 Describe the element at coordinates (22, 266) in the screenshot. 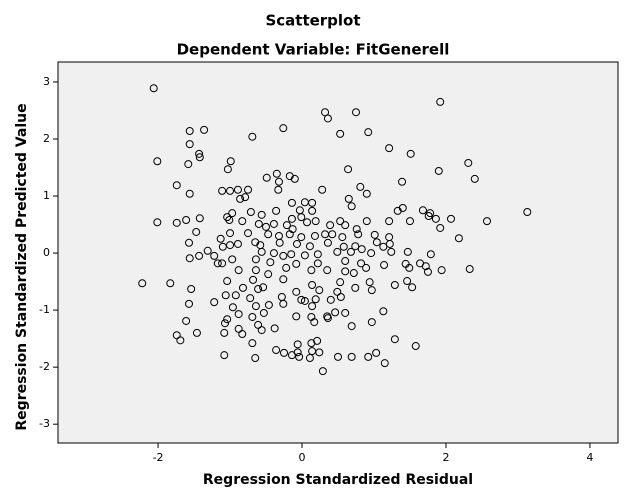

I see `y-axis-label: Regression Standardized Predicted Value` at that location.